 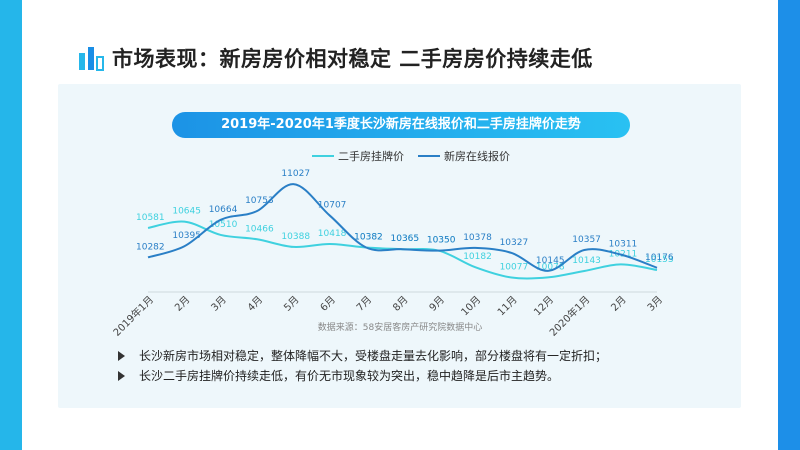 I want to click on chart-legend: 二手房挂牌价 新房在线报价, so click(x=411, y=156).